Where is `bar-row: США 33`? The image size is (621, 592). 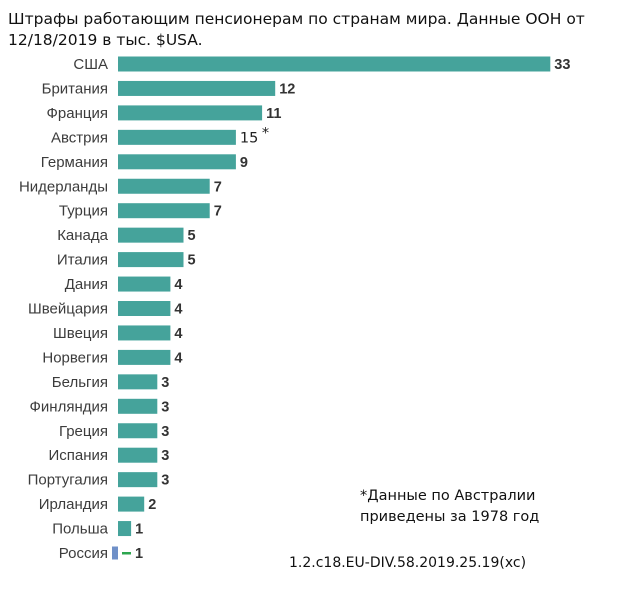
bar-row: США 33 is located at coordinates (321, 64).